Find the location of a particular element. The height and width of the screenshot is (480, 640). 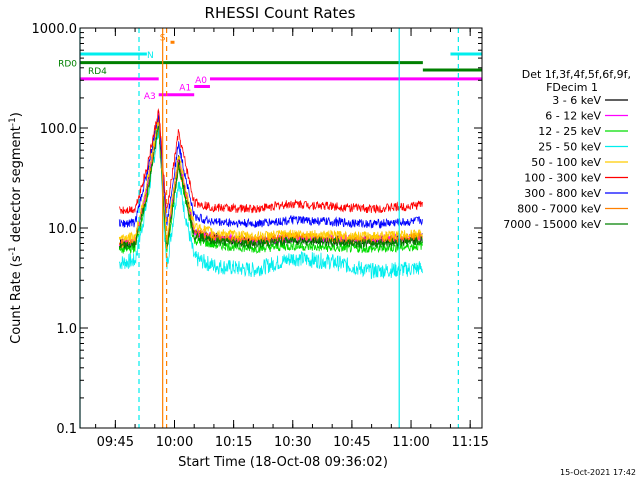

legend-label-5: 100 - 300 keV is located at coordinates (562, 178).